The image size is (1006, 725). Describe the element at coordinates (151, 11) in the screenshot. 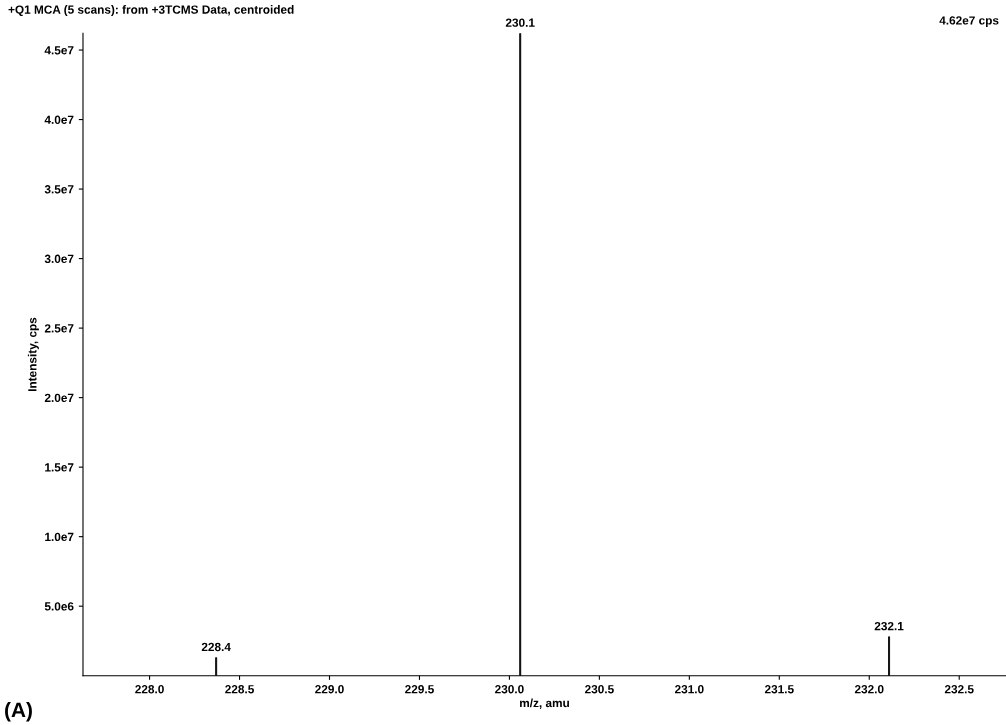

I see `chart-title: +Q1 MCA (5 scans): from +3TCMS Data, centroided` at that location.